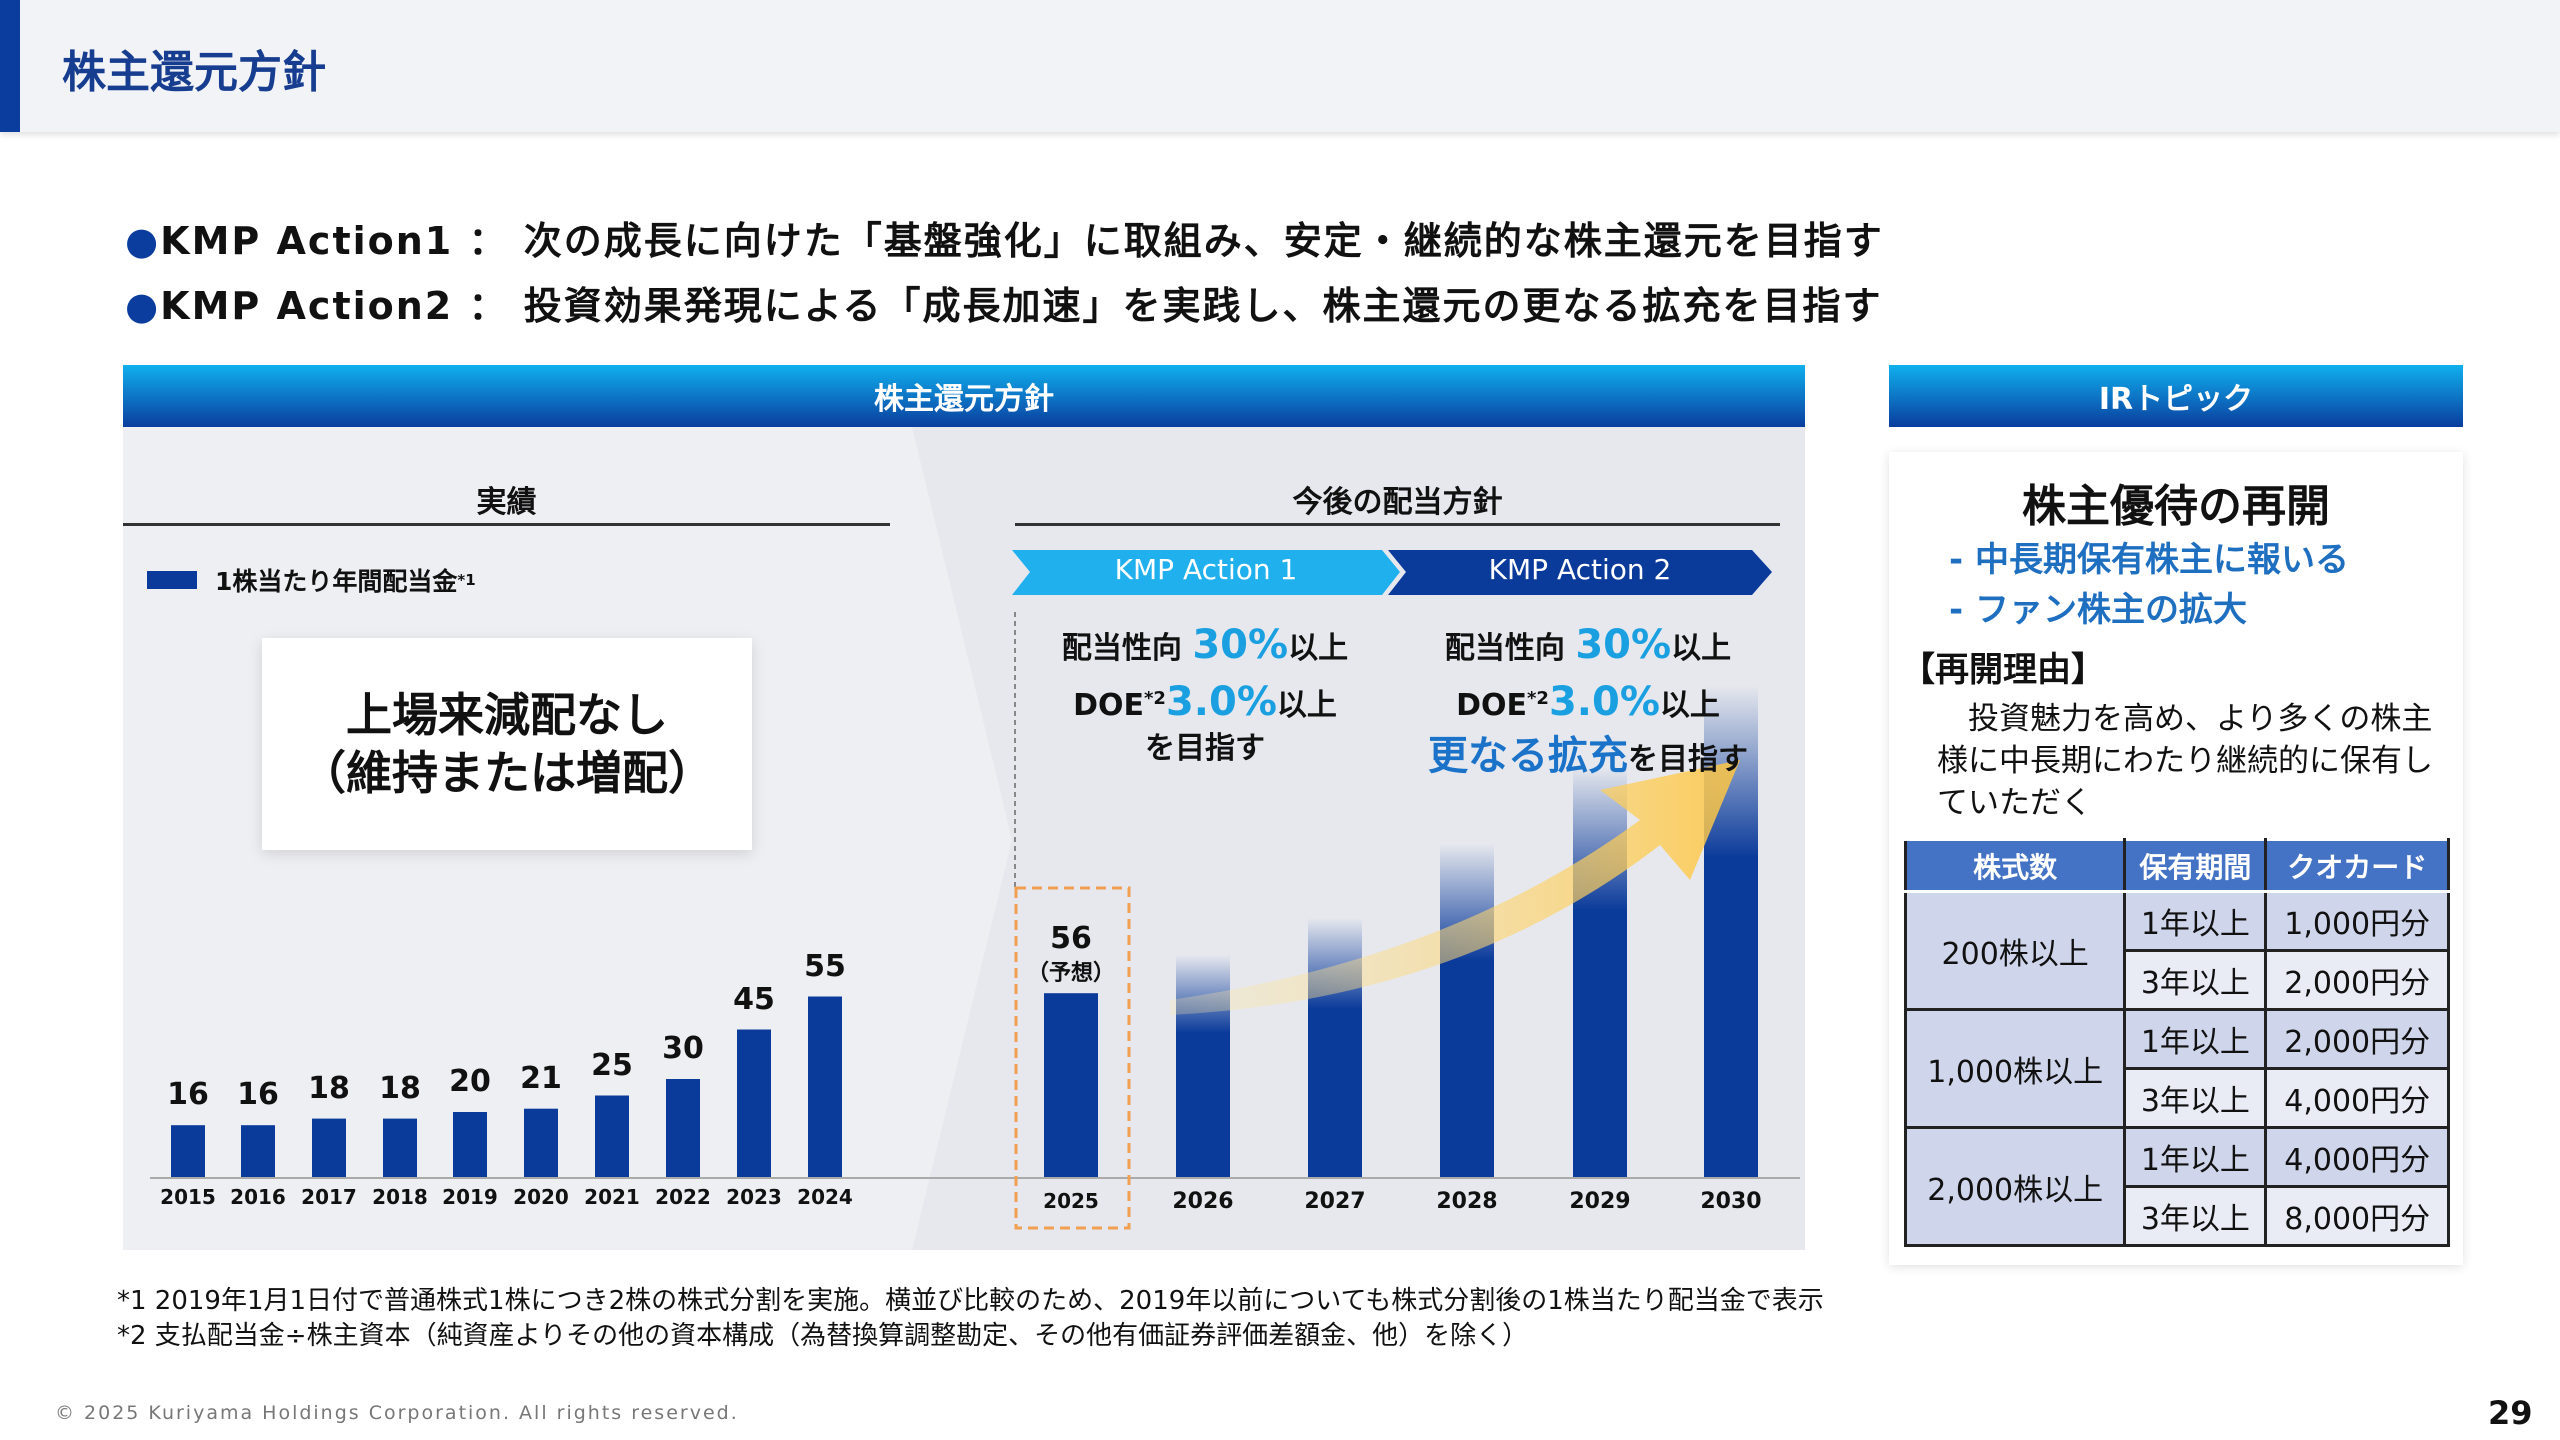 This screenshot has width=2560, height=1440. What do you see at coordinates (754, 1197) in the screenshot?
I see `year-label: 2023` at bounding box center [754, 1197].